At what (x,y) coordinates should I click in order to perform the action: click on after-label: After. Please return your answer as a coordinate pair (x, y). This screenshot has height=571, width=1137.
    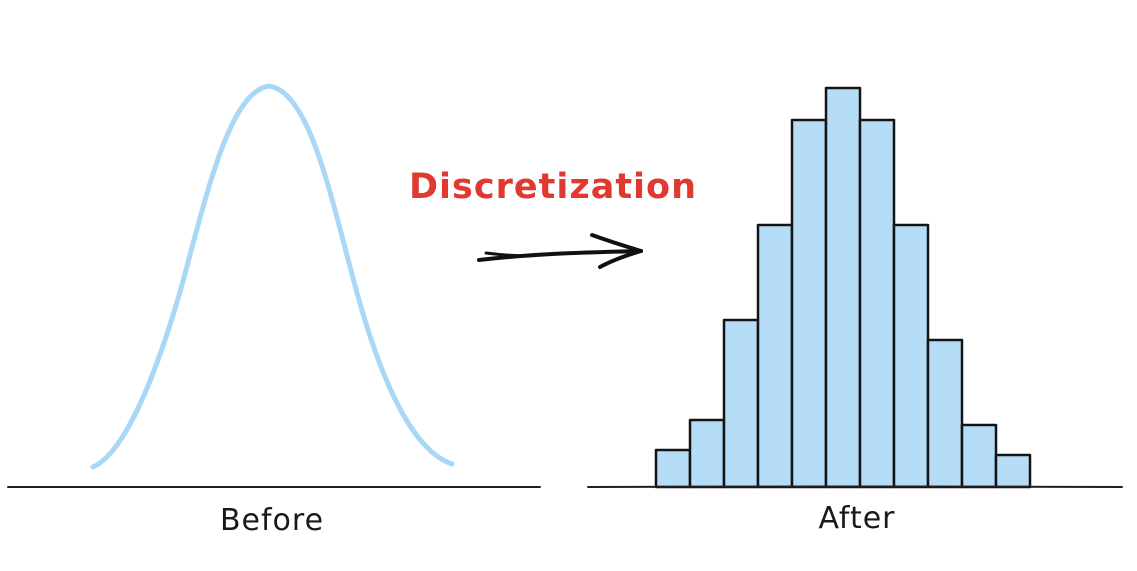
    Looking at the image, I should click on (856, 518).